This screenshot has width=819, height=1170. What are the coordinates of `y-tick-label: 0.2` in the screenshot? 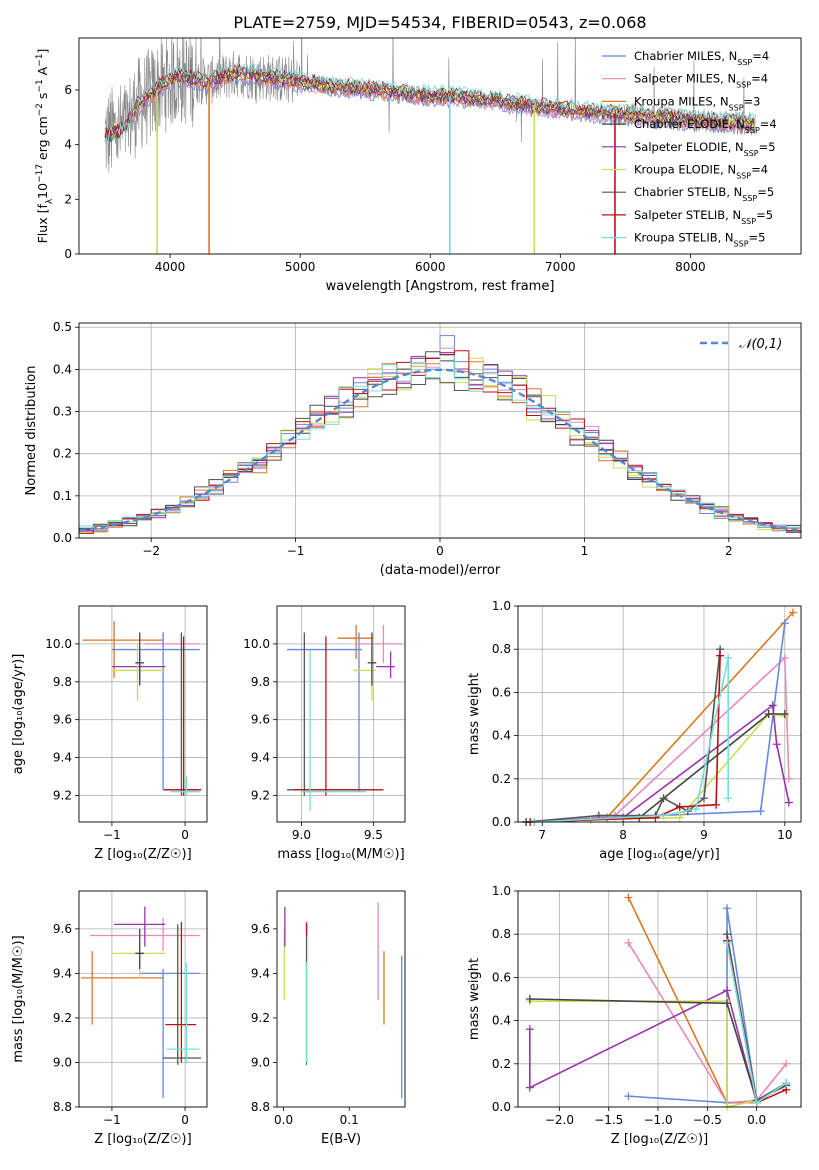 It's located at (501, 779).